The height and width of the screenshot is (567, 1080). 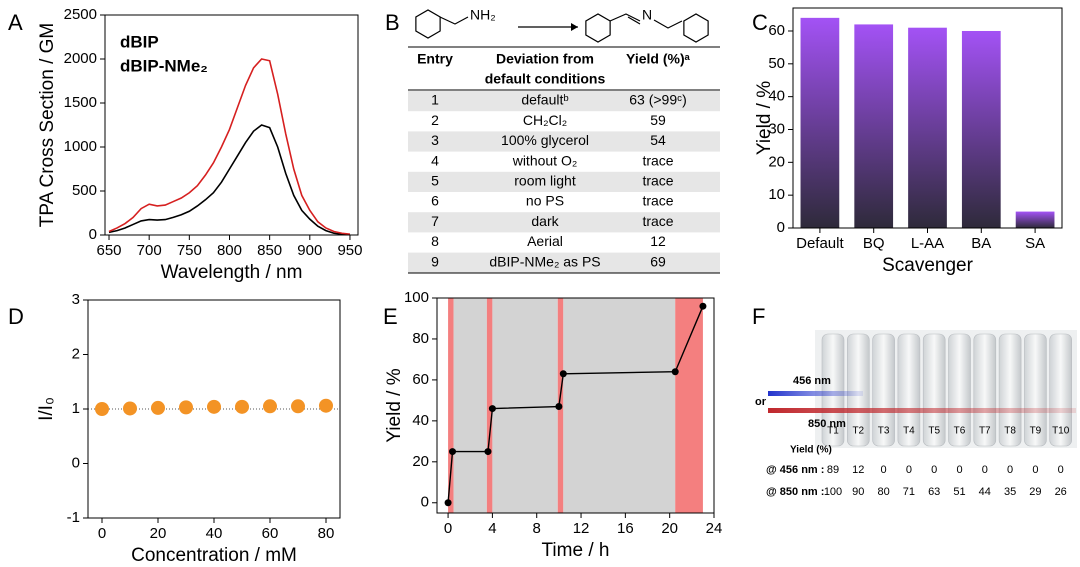 I want to click on x-tick-label: 700, so click(x=149, y=250).